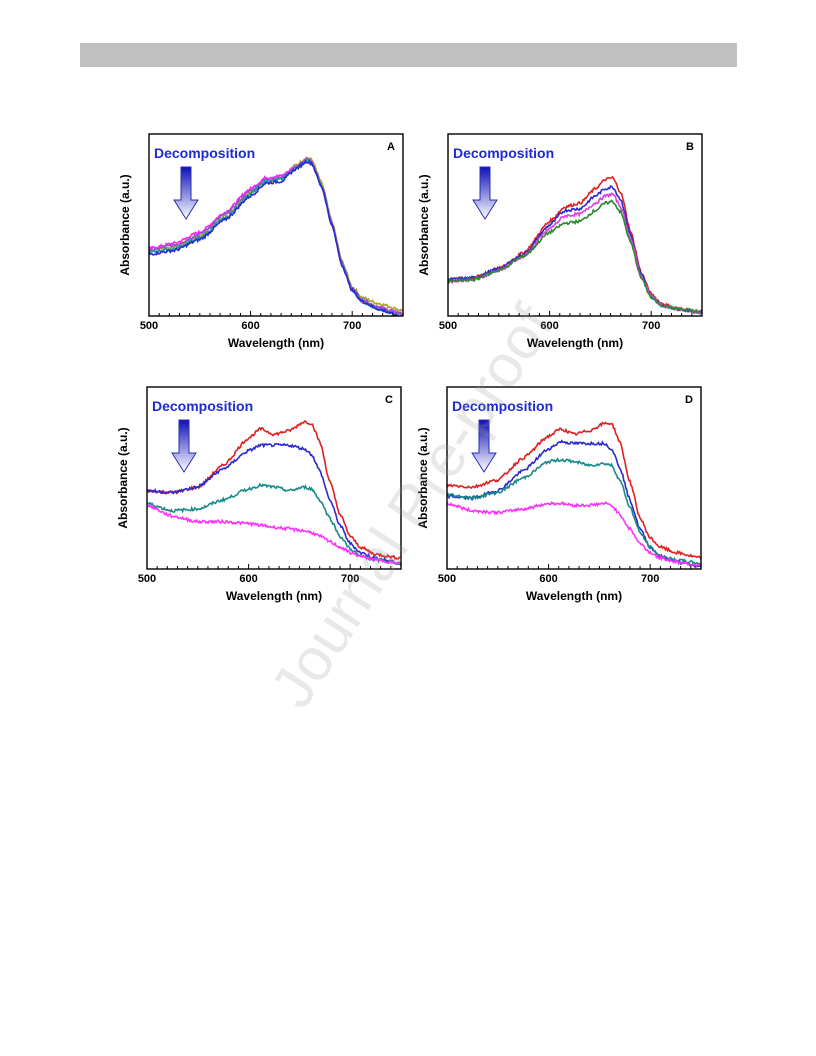 The height and width of the screenshot is (1056, 816). Describe the element at coordinates (389, 400) in the screenshot. I see `panel-label: C` at that location.